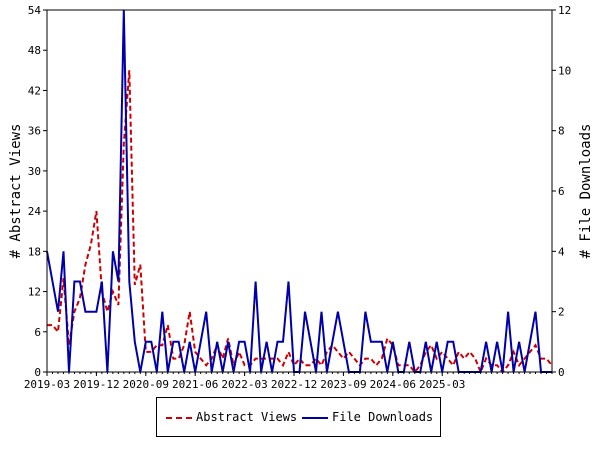  Describe the element at coordinates (564, 70) in the screenshot. I see `y2-tick-label: 10` at that location.